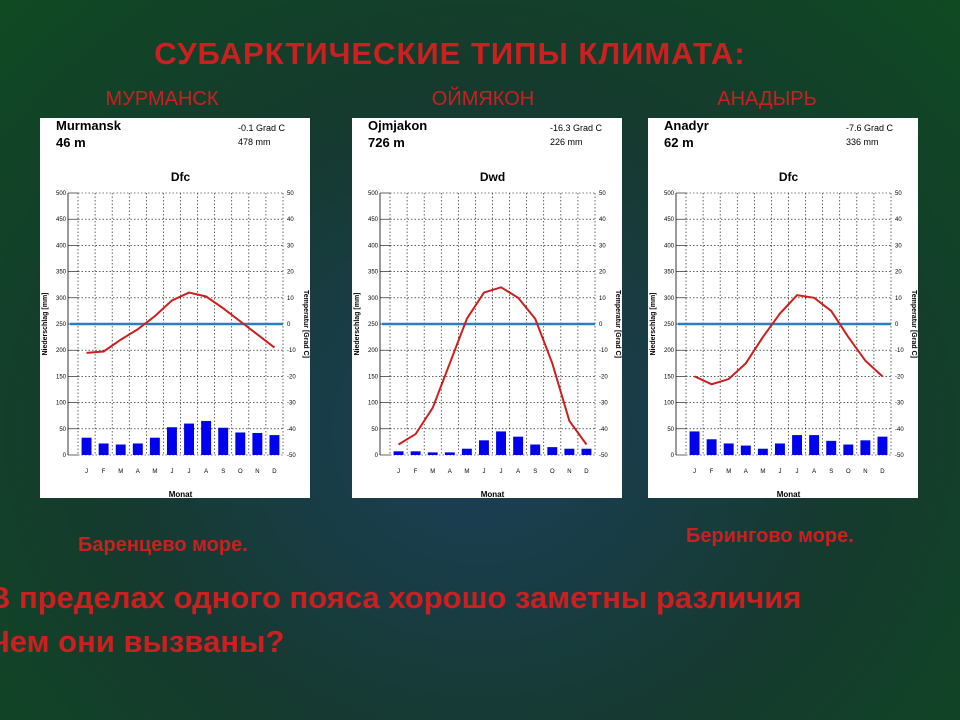 The height and width of the screenshot is (720, 960). Describe the element at coordinates (62, 430) in the screenshot. I see `precip-tick-label: 50` at that location.